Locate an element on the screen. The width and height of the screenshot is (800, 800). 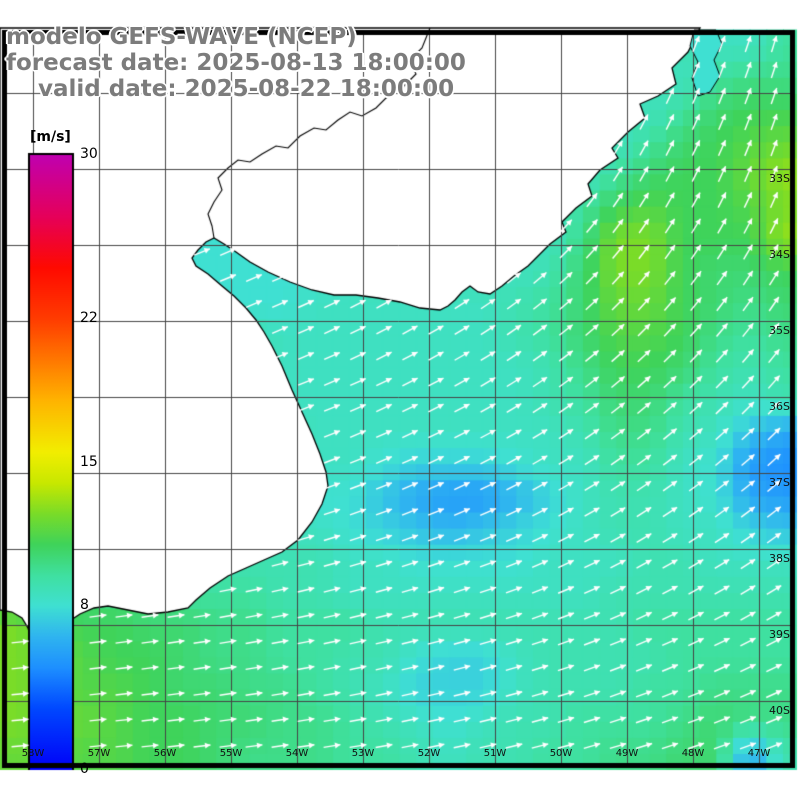
forecast-date-label: forecast date: 2025-08-13 18:00:00 is located at coordinates (236, 63).